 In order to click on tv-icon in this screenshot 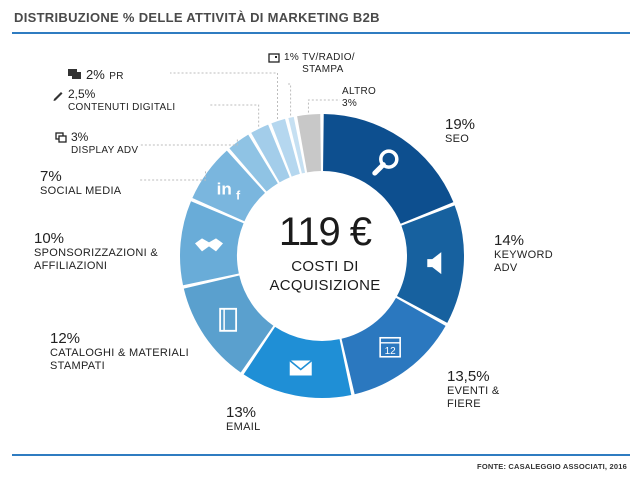, I will do `click(274, 58)`.